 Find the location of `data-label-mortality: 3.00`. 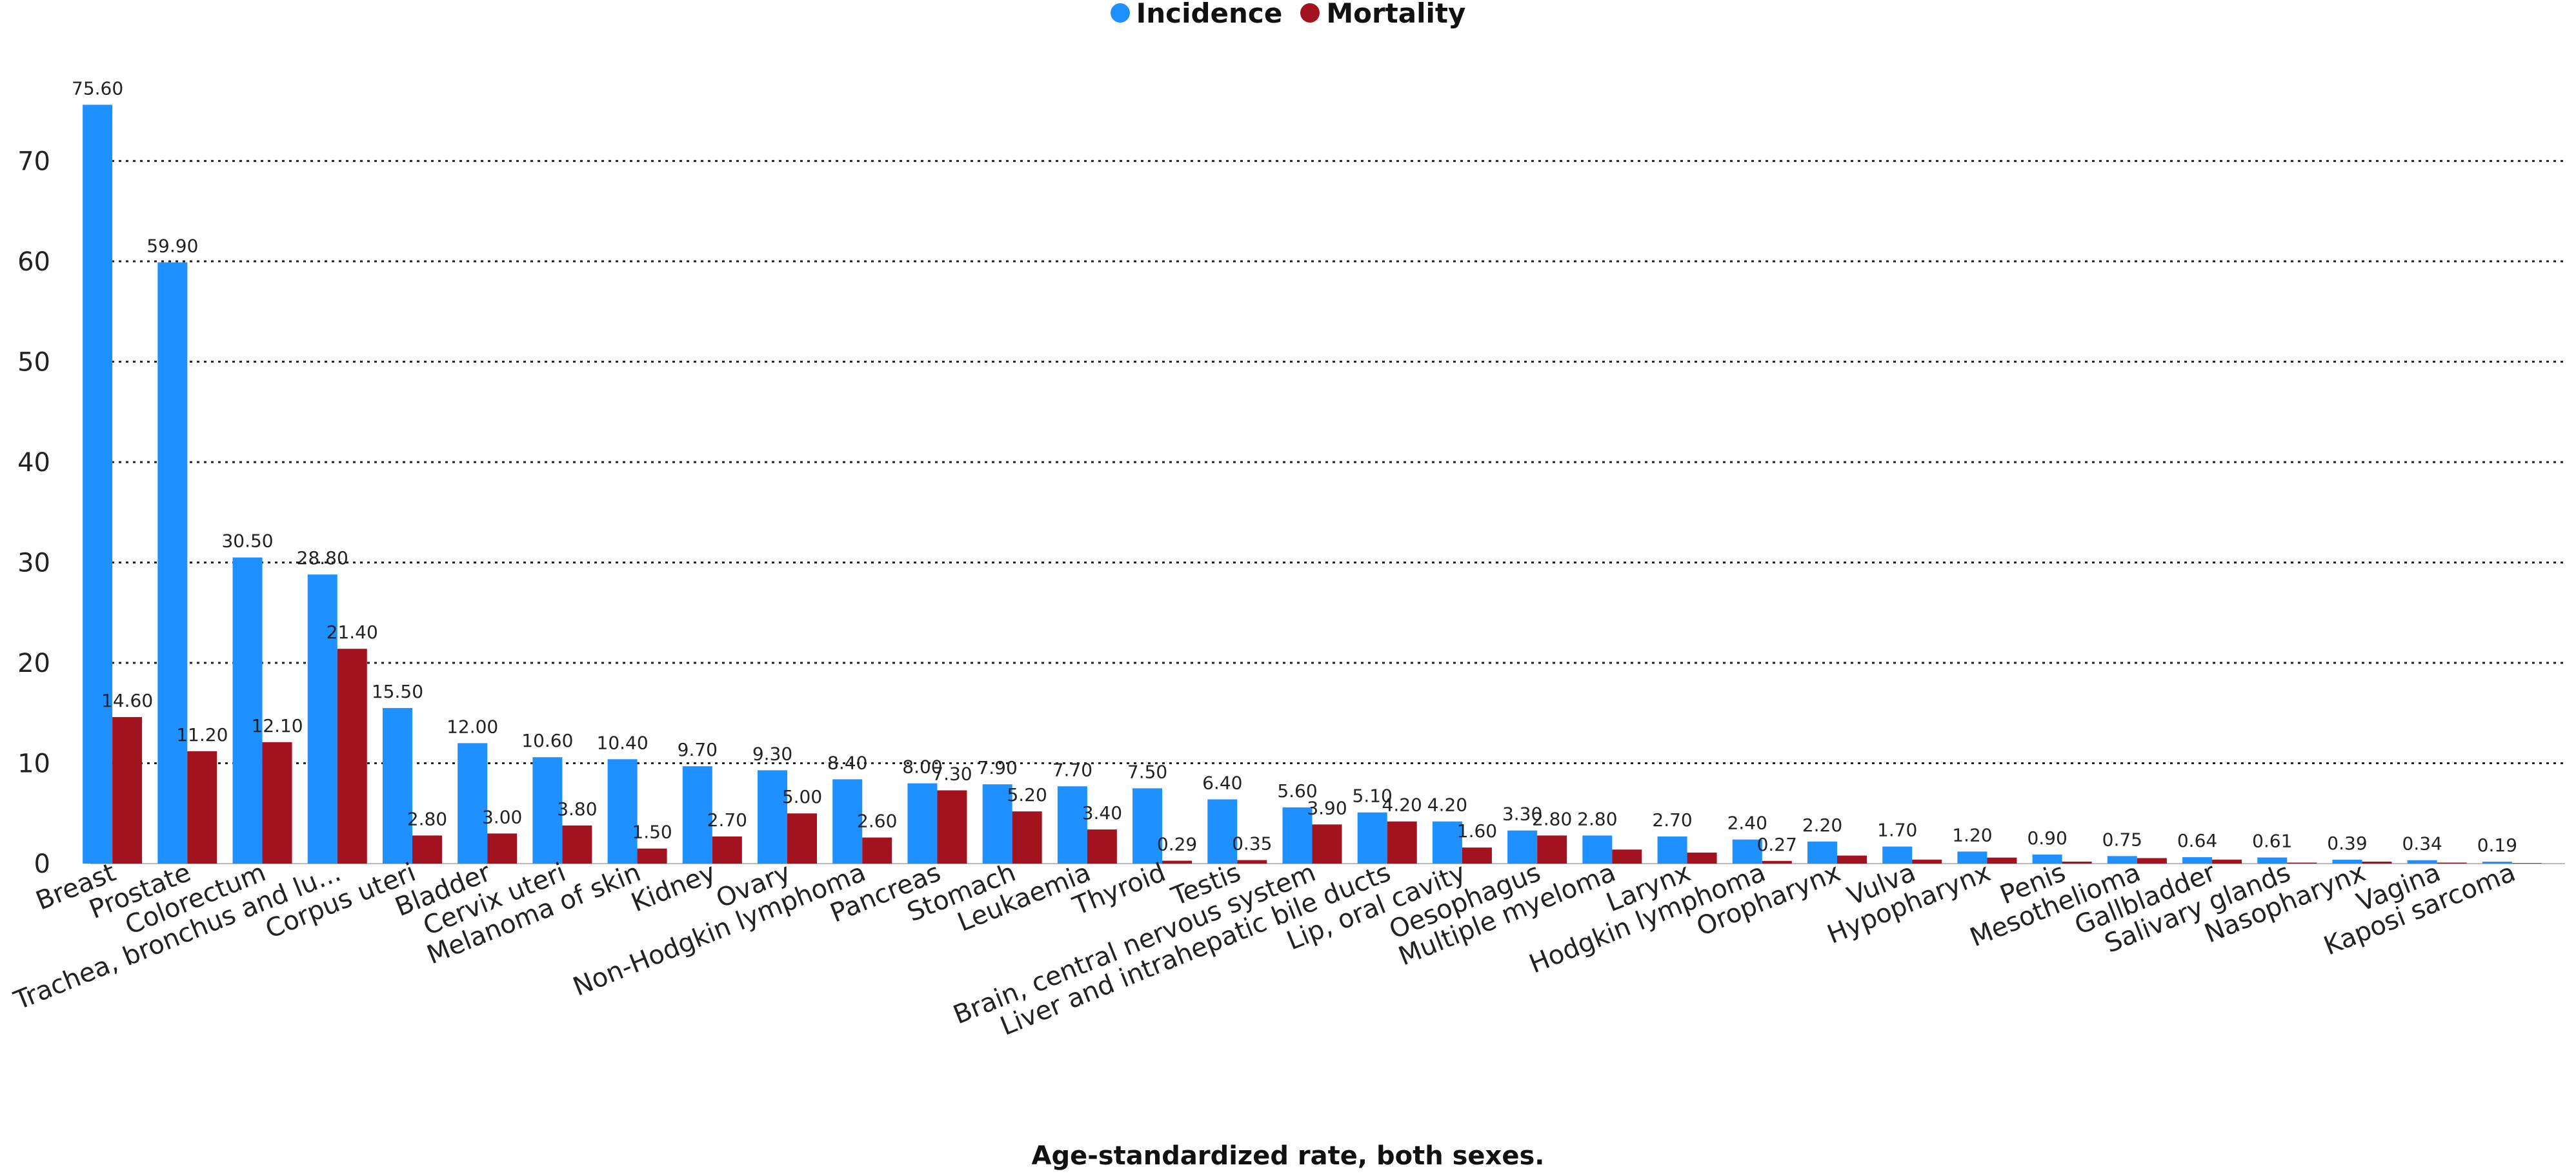

data-label-mortality: 3.00 is located at coordinates (502, 816).